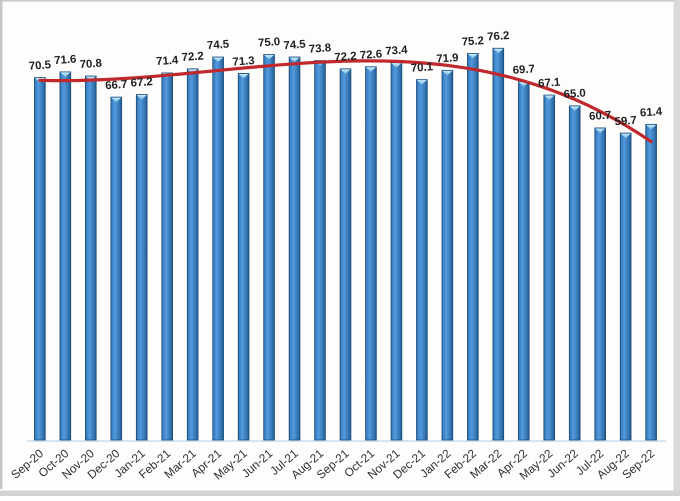  What do you see at coordinates (652, 113) in the screenshot?
I see `svg-text: 61.4` at bounding box center [652, 113].